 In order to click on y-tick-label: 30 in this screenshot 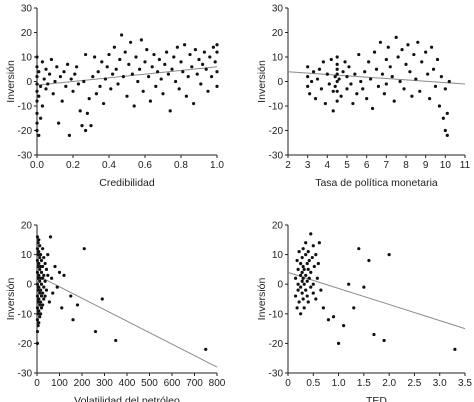, I will do `click(278, 9)`.